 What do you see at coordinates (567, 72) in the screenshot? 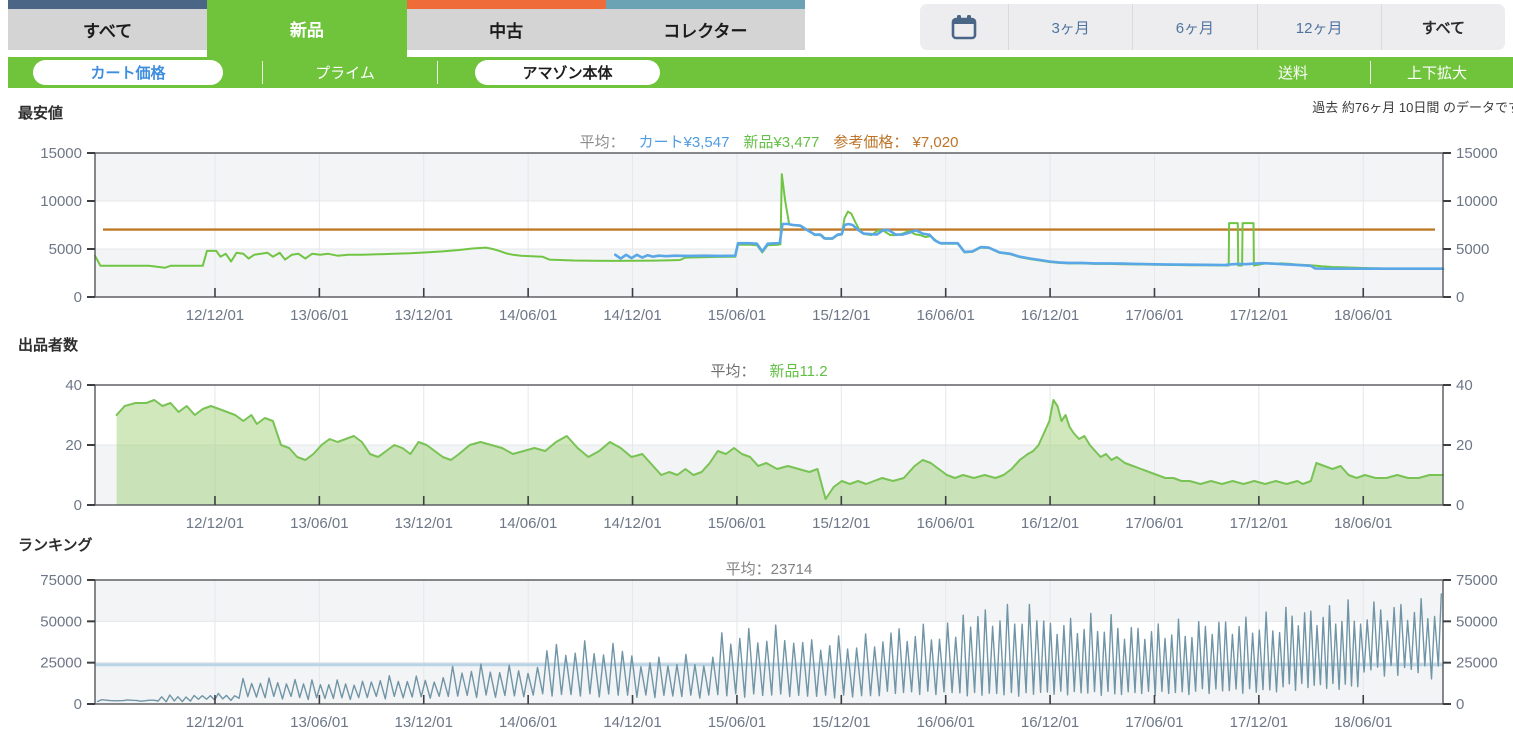
I see `toolbar-amazon-pill: アマゾン本体` at bounding box center [567, 72].